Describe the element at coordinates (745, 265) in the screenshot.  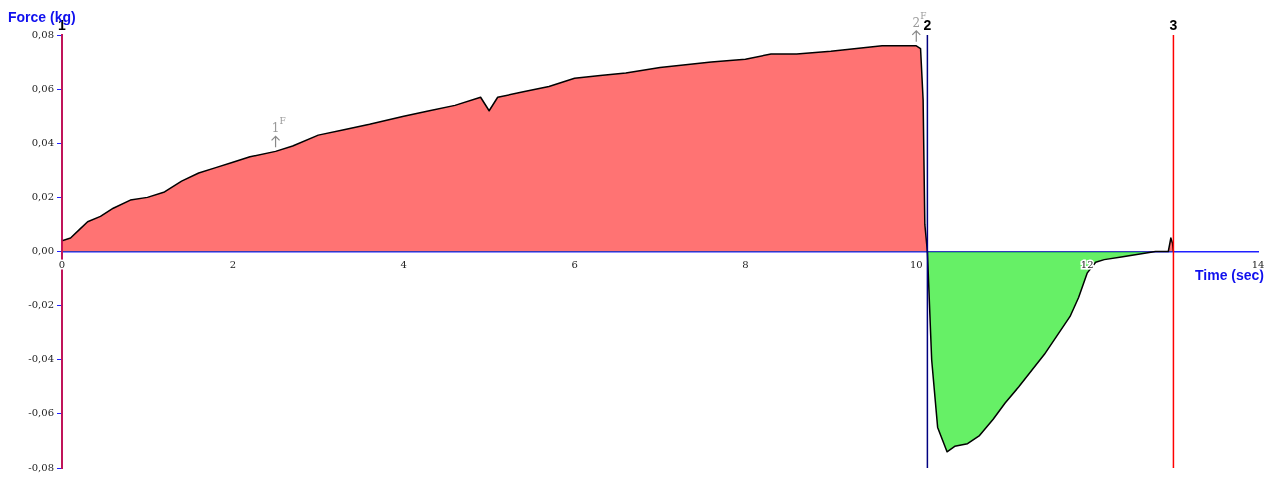
I see `x-tick-label: 8` at that location.